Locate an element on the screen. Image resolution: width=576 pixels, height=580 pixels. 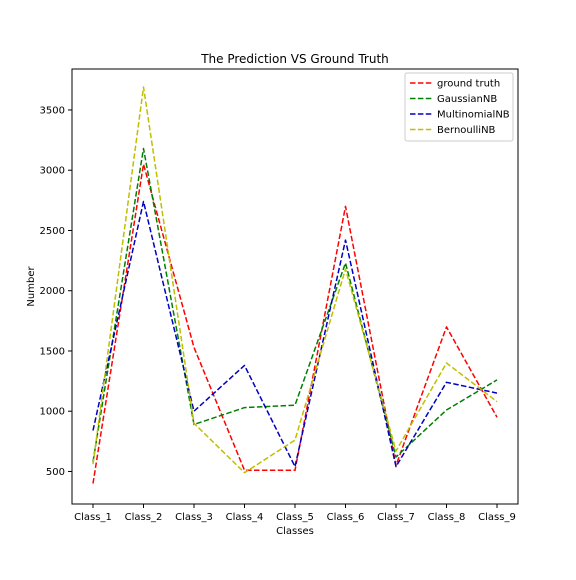
x-tick-label: Class_3 is located at coordinates (194, 517).